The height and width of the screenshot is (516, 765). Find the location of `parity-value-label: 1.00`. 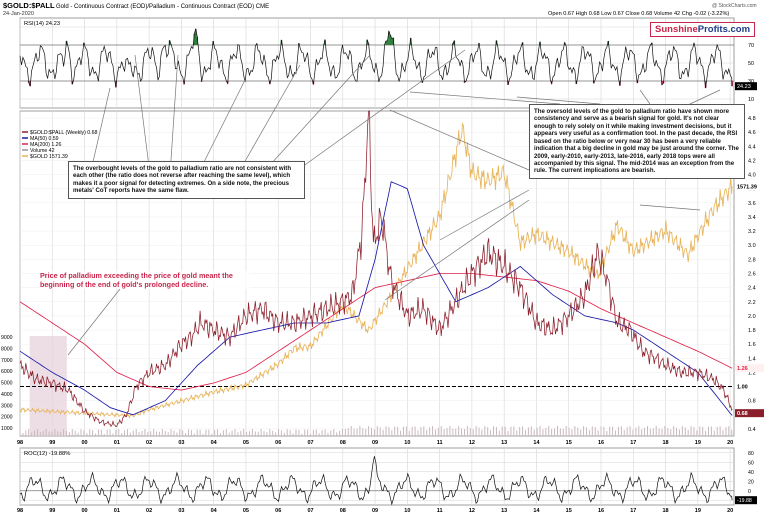

parity-value-label: 1.00 is located at coordinates (742, 388).